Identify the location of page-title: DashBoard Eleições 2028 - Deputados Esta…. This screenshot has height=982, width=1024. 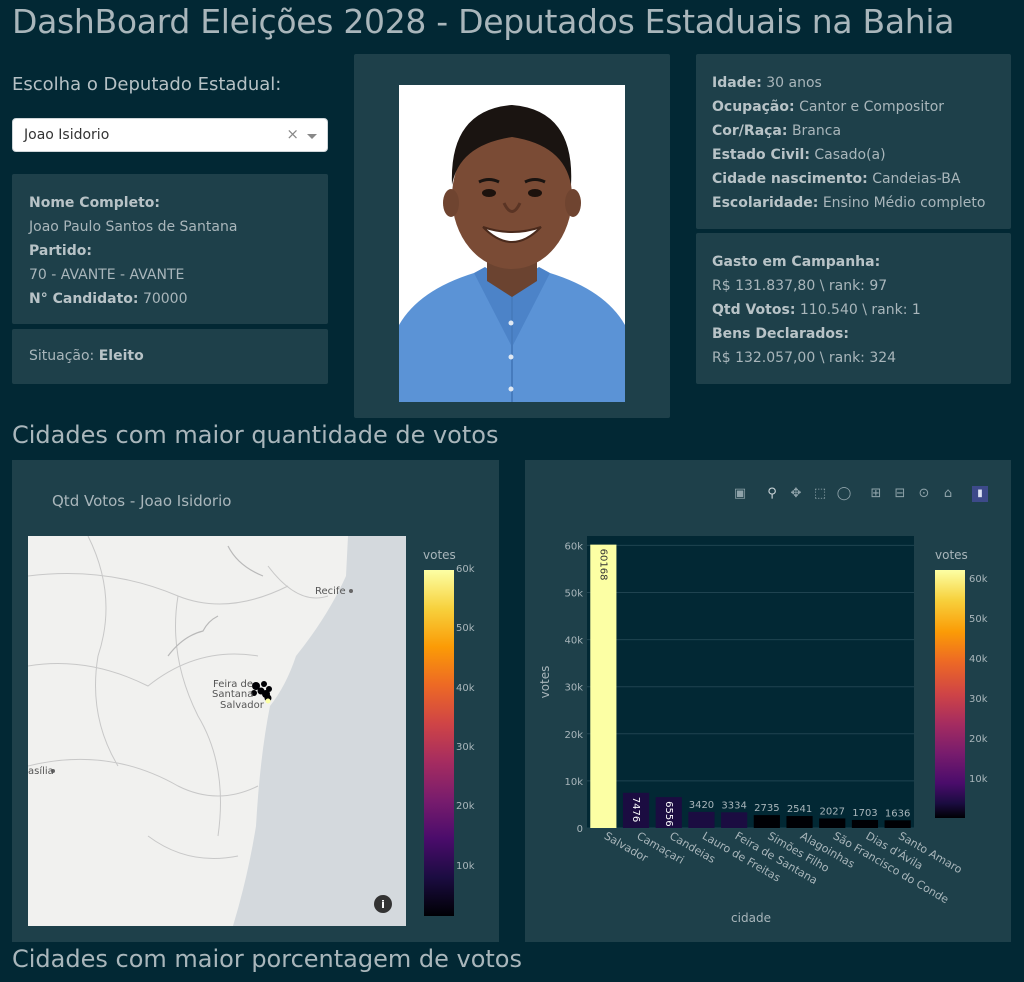
(483, 21).